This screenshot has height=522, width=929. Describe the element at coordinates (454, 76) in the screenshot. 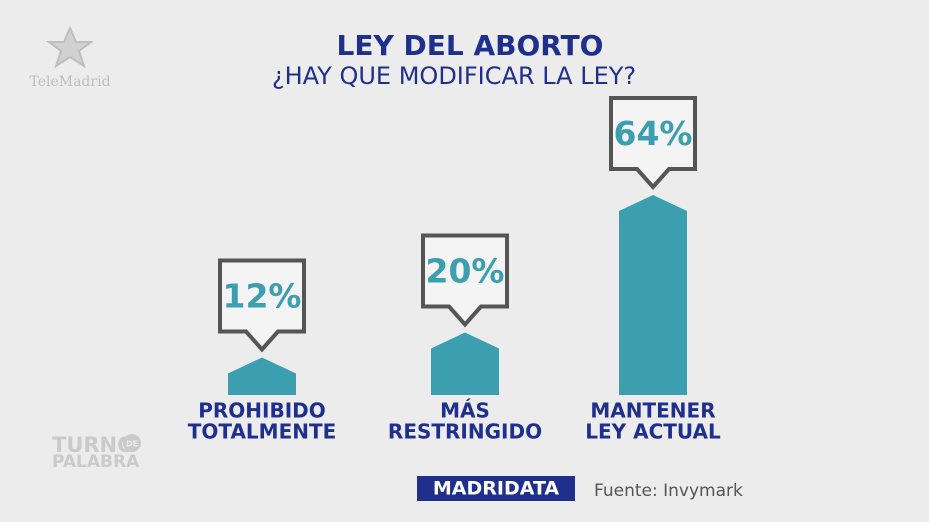

I see `chart-subtitle: ¿HAY QUE MODIFICAR LA LEY?` at that location.